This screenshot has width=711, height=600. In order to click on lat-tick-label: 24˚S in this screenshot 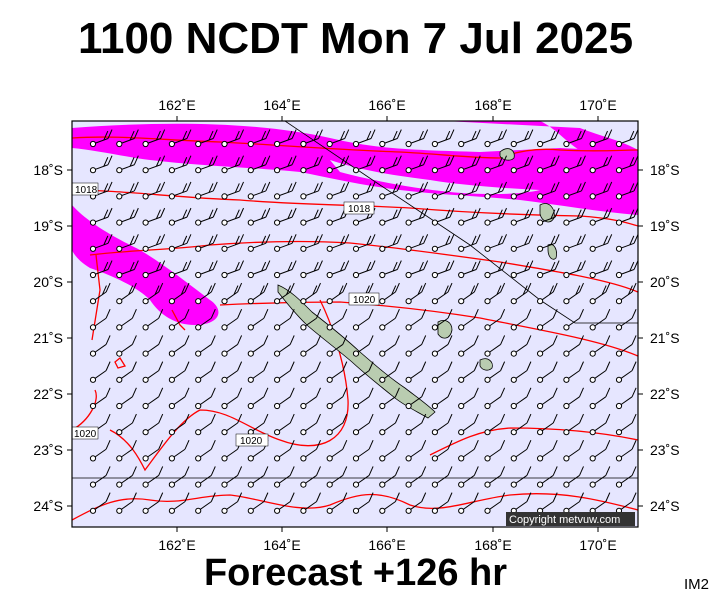, I will do `click(48, 506)`.